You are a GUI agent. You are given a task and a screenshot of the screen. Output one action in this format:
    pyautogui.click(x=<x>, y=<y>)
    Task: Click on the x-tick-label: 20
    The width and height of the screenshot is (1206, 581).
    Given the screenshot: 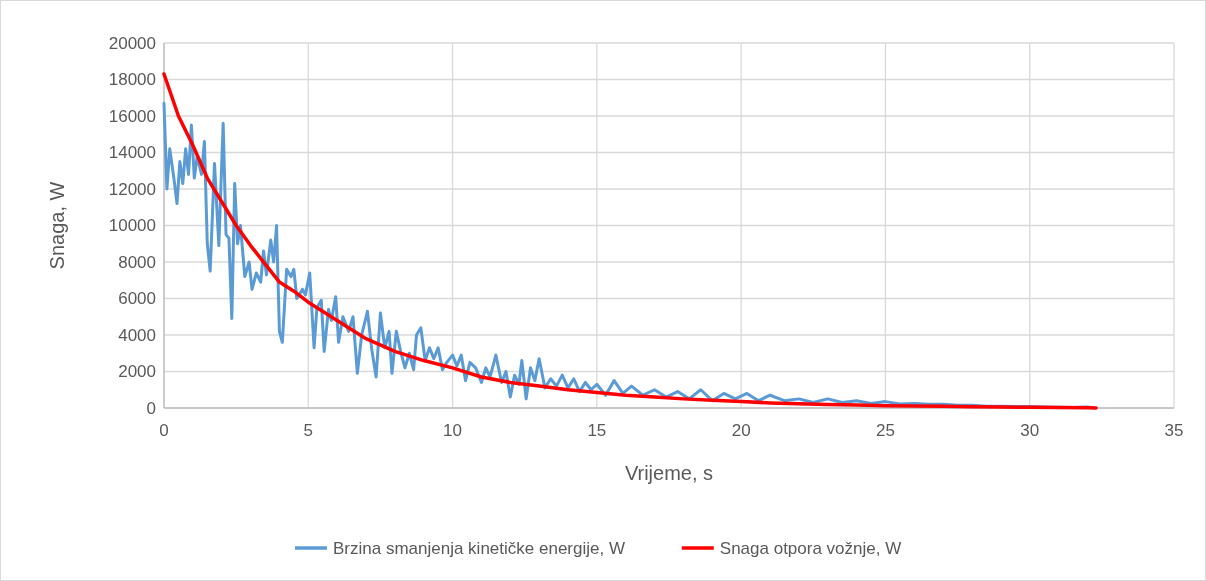 What is the action you would take?
    pyautogui.click(x=741, y=430)
    